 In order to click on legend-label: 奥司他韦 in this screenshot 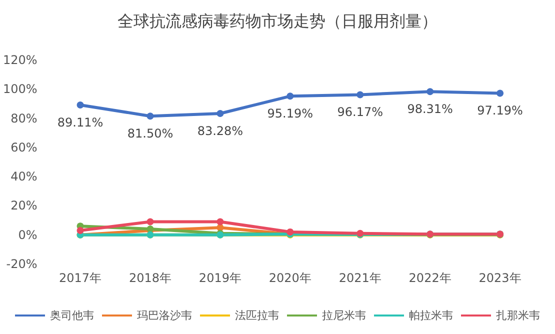, I will do `click(72, 315)`.